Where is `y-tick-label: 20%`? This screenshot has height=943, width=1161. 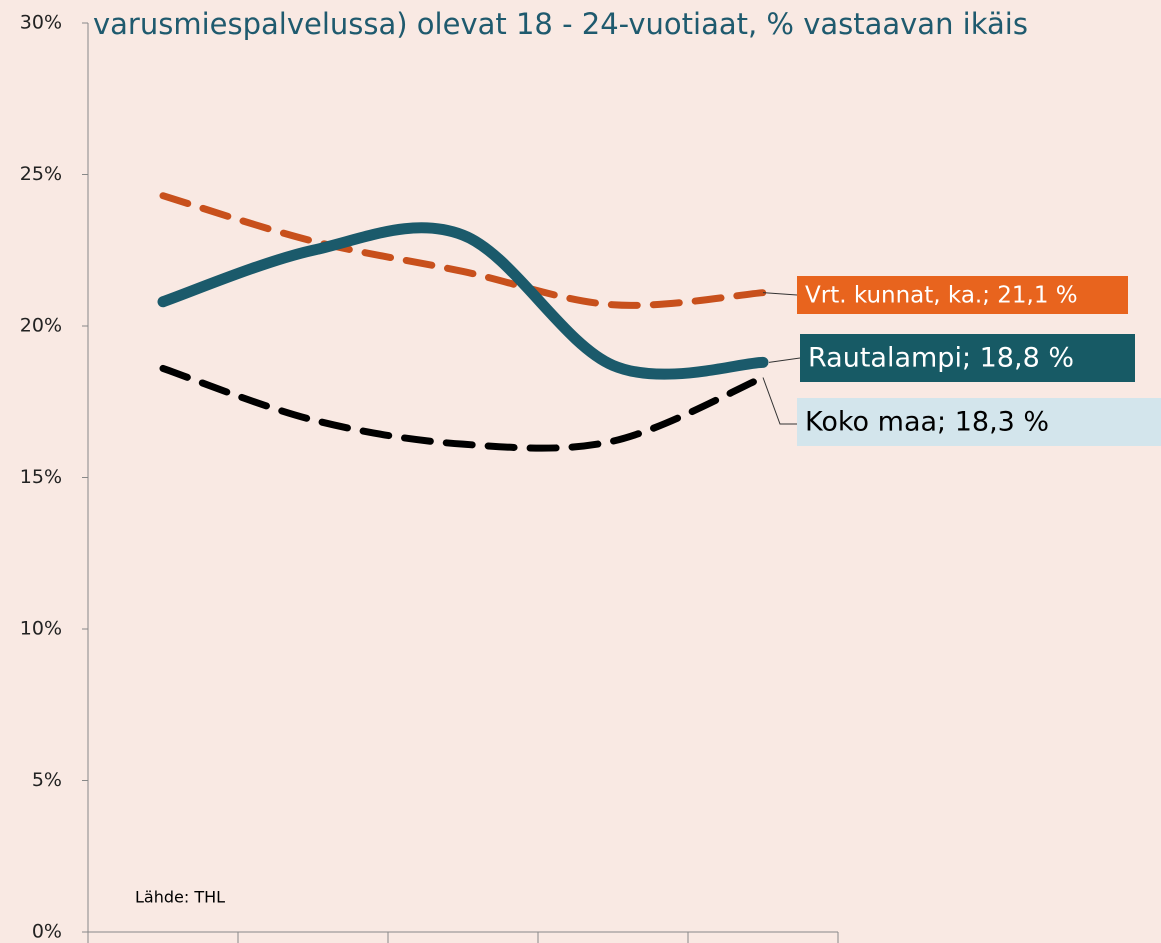
y-tick-label: 20% is located at coordinates (41, 326).